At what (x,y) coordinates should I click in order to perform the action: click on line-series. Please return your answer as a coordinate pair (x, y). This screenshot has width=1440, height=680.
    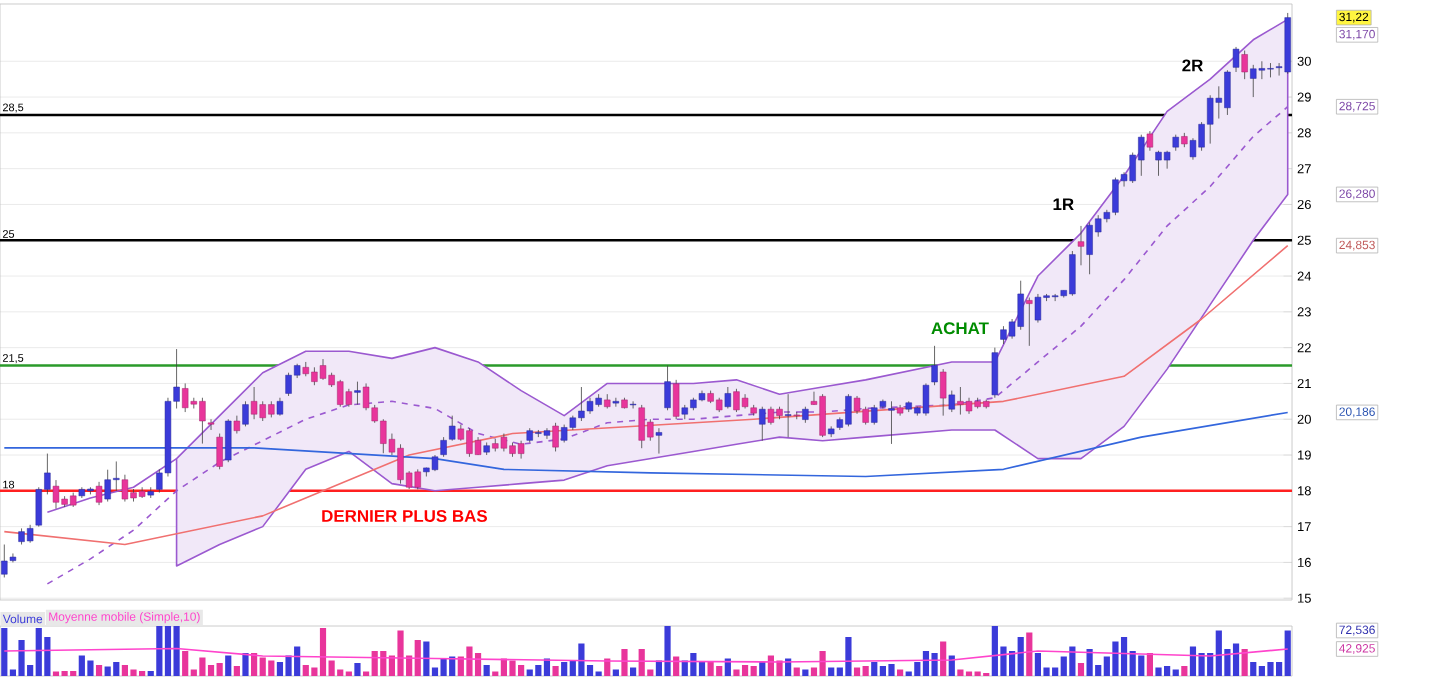
    Looking at the image, I should click on (646, 444).